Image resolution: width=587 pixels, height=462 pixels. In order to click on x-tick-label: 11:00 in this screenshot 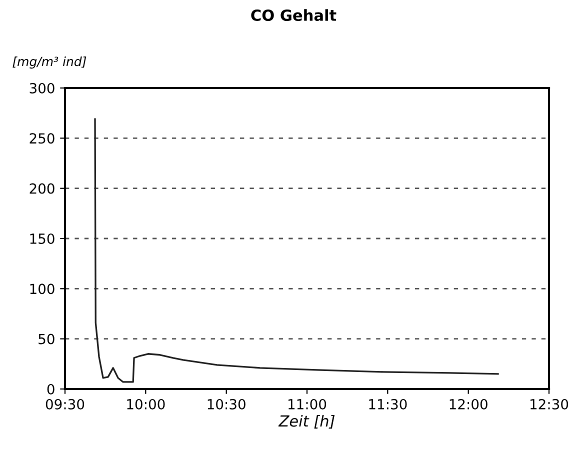, I will do `click(307, 404)`.